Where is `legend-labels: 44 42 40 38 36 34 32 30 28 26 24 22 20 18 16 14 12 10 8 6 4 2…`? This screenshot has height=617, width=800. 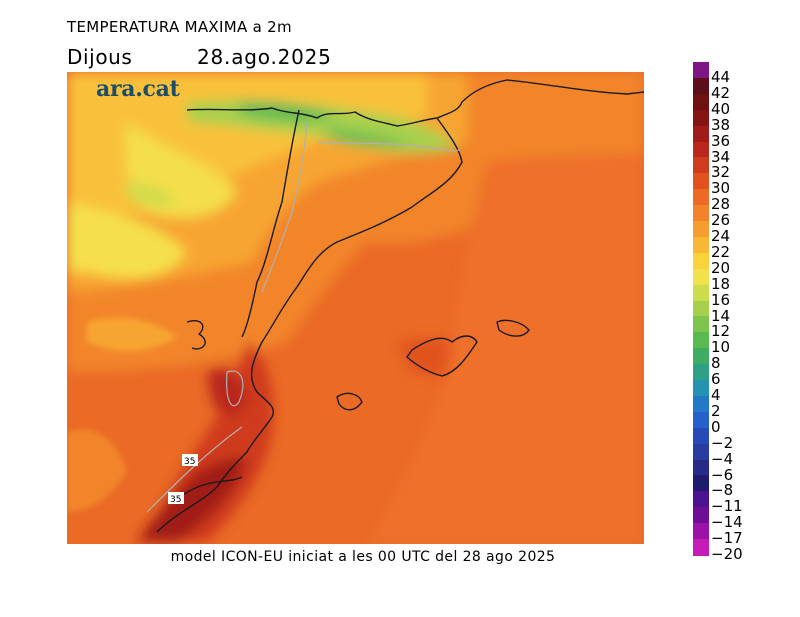
legend-labels: 44 42 40 38 36 34 32 30 28 26 24 22 20 18 16 14 12 10 8 6 4 2… is located at coordinates (741, 312).